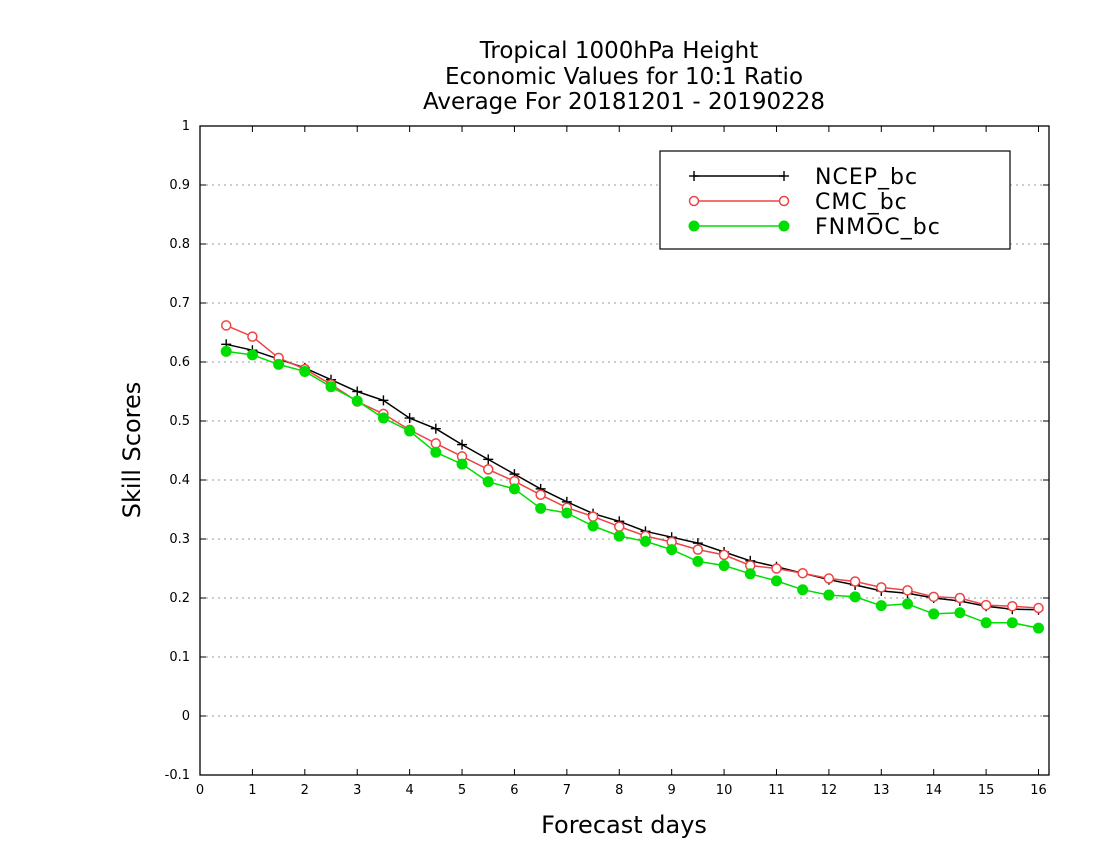 The height and width of the screenshot is (850, 1100). What do you see at coordinates (179, 362) in the screenshot?
I see `y-tick-label: 0.6` at bounding box center [179, 362].